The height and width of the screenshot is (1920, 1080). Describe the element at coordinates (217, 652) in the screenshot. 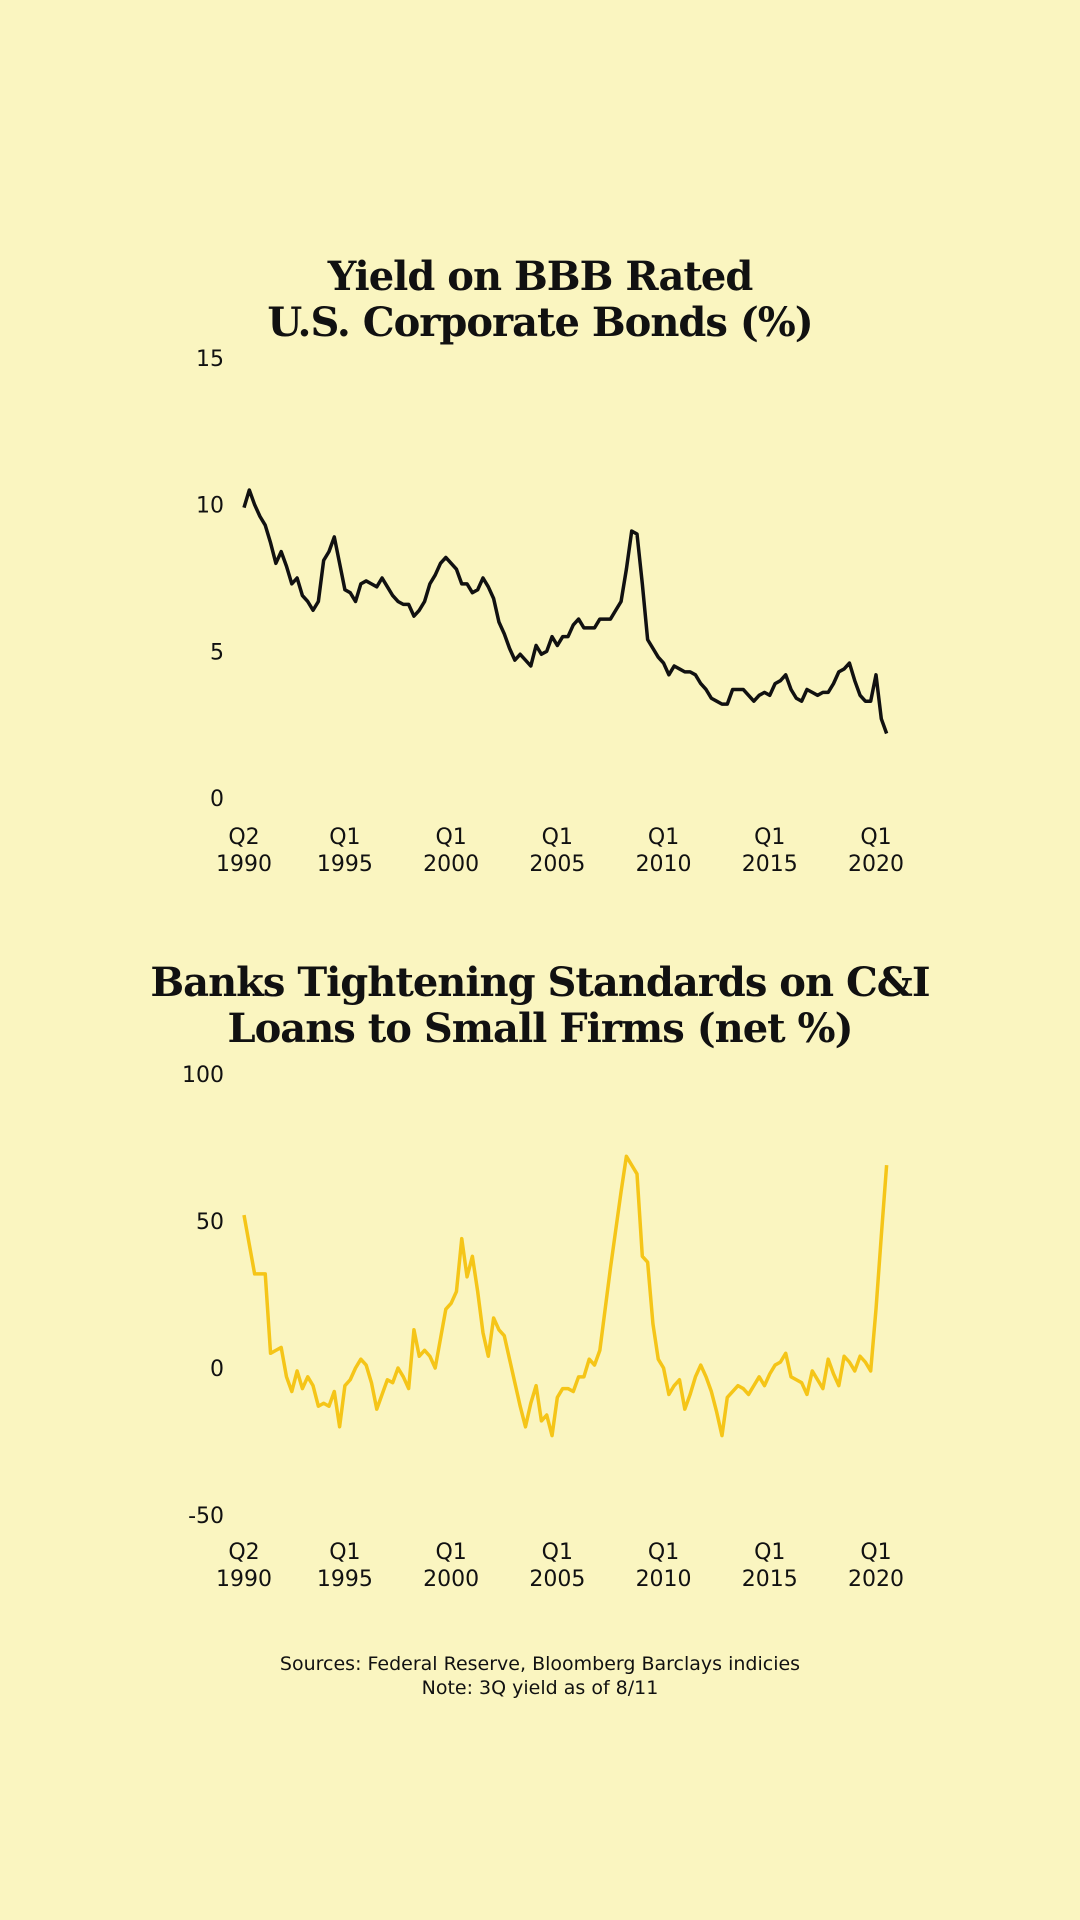

I see `y-tick-label: 5` at that location.